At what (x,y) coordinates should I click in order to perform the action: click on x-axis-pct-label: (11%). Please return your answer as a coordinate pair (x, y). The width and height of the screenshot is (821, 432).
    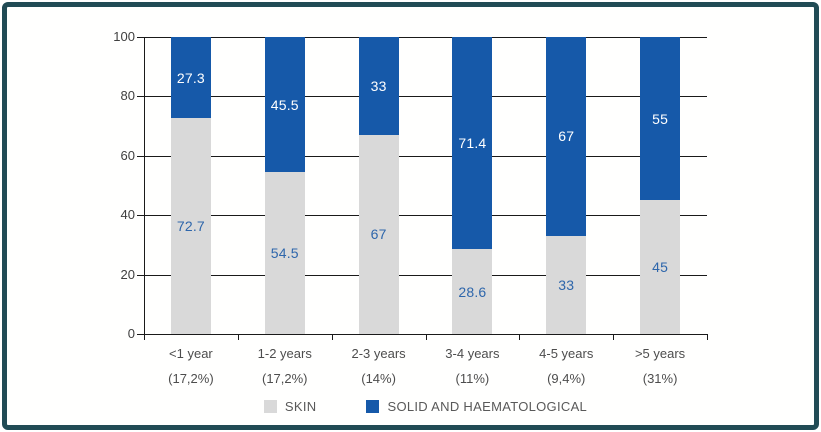
    Looking at the image, I should click on (472, 378).